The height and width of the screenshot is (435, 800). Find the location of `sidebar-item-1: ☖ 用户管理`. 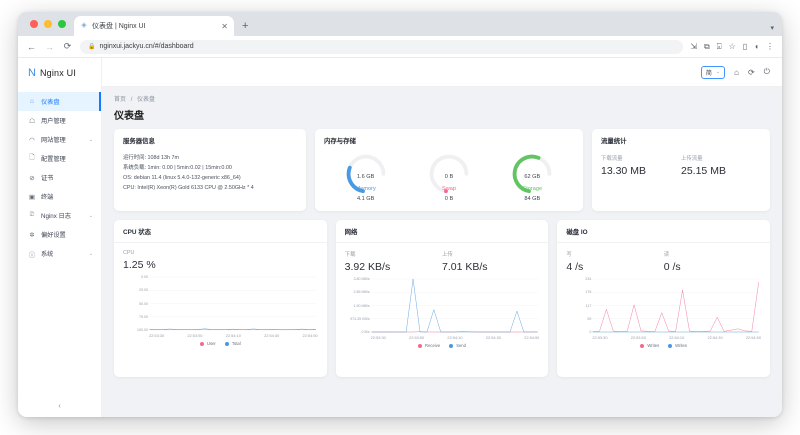

sidebar-item-1: ☖ 用户管理 is located at coordinates (59, 120).